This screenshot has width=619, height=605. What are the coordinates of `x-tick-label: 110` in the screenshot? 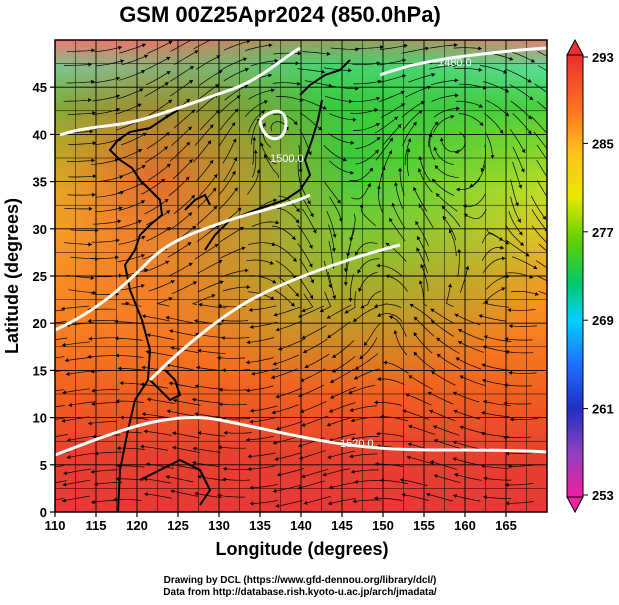 It's located at (55, 525).